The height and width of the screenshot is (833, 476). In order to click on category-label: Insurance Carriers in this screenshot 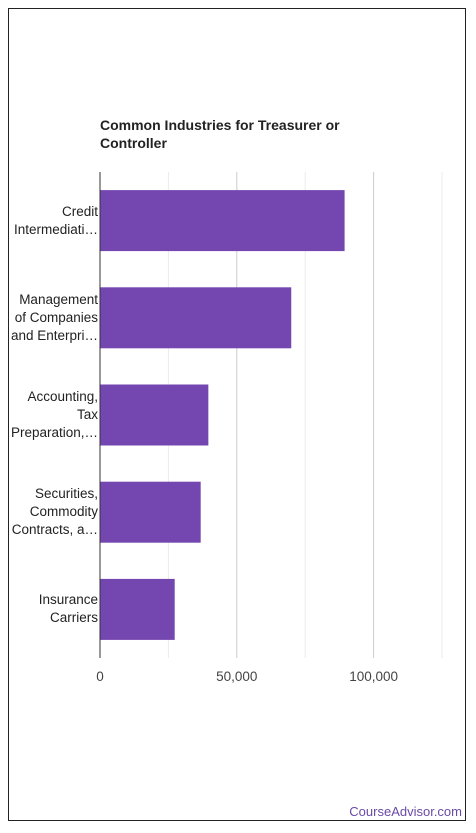, I will do `click(68, 609)`.